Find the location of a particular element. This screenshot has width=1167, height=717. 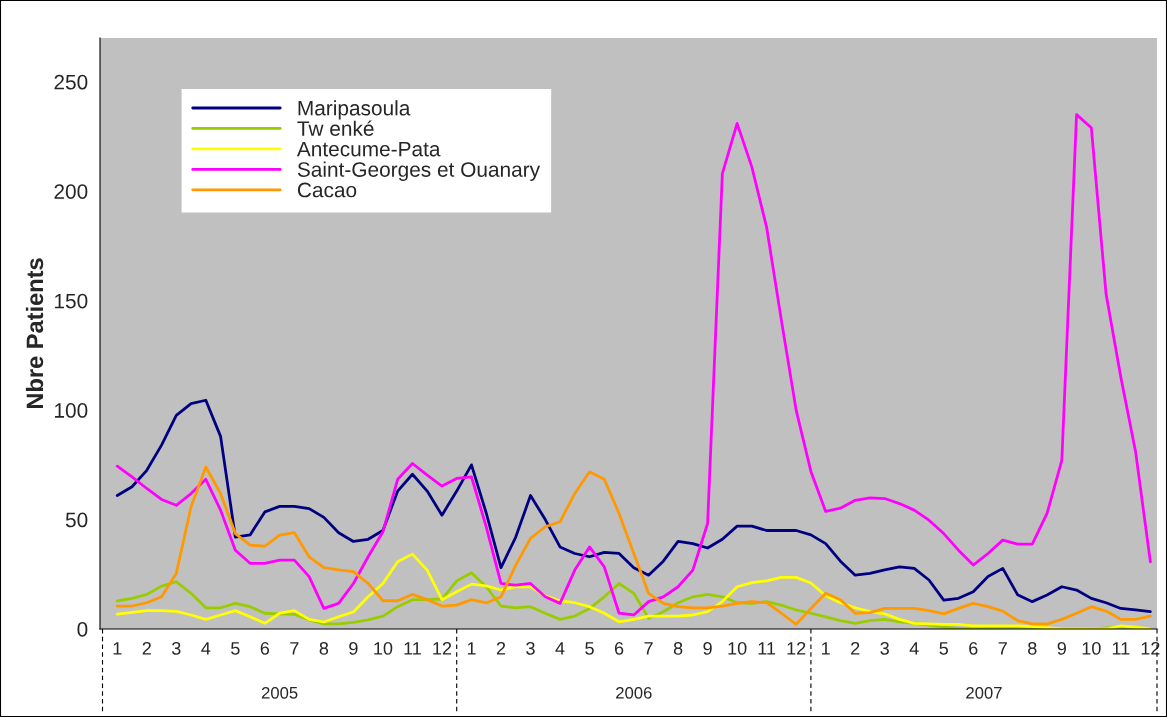

text: 2007 is located at coordinates (984, 692).